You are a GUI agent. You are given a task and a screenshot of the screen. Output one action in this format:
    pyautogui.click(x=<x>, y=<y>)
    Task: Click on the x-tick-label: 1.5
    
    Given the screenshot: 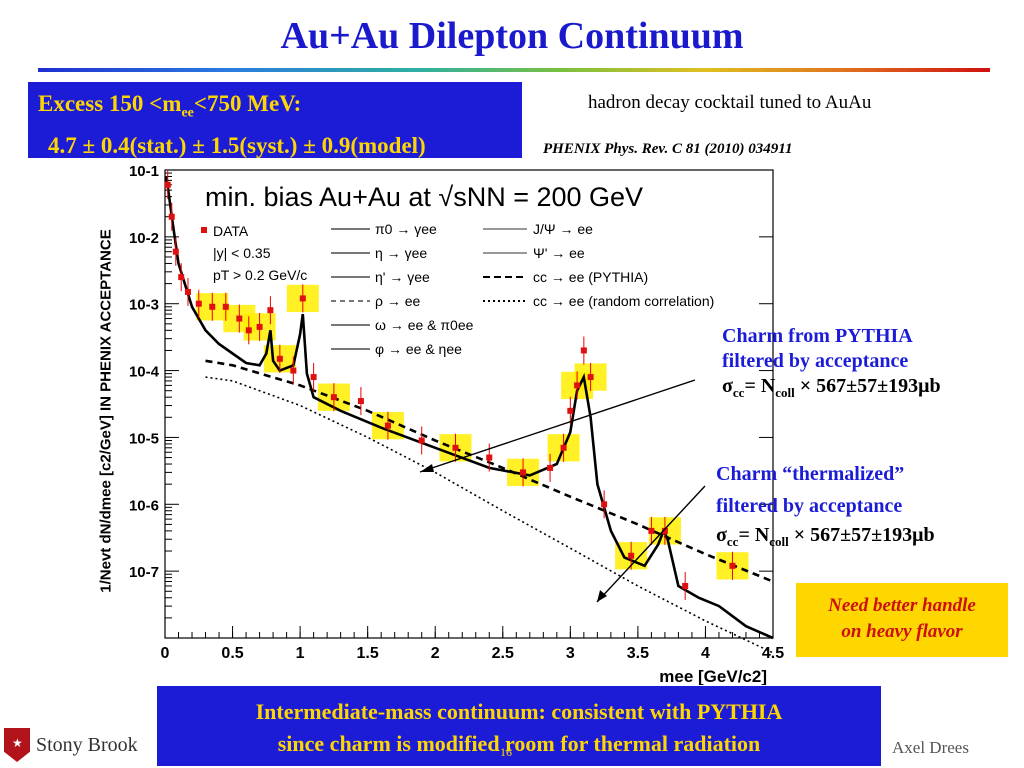 What is the action you would take?
    pyautogui.click(x=368, y=653)
    